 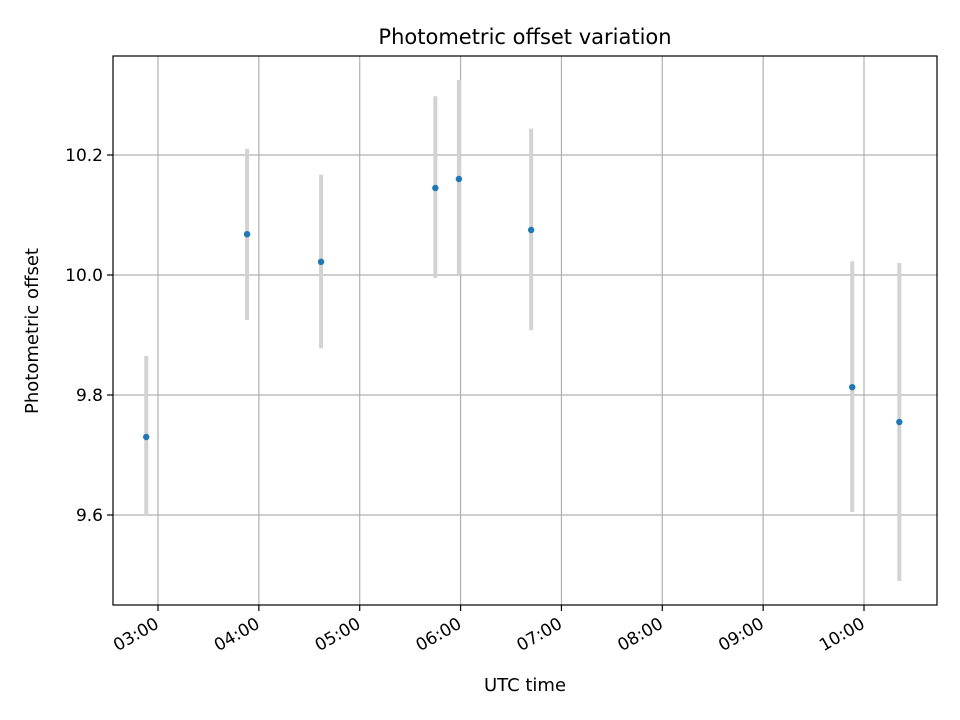 What do you see at coordinates (89, 336) in the screenshot?
I see `y-axis: 9.6 9.8 10.0 10.2` at bounding box center [89, 336].